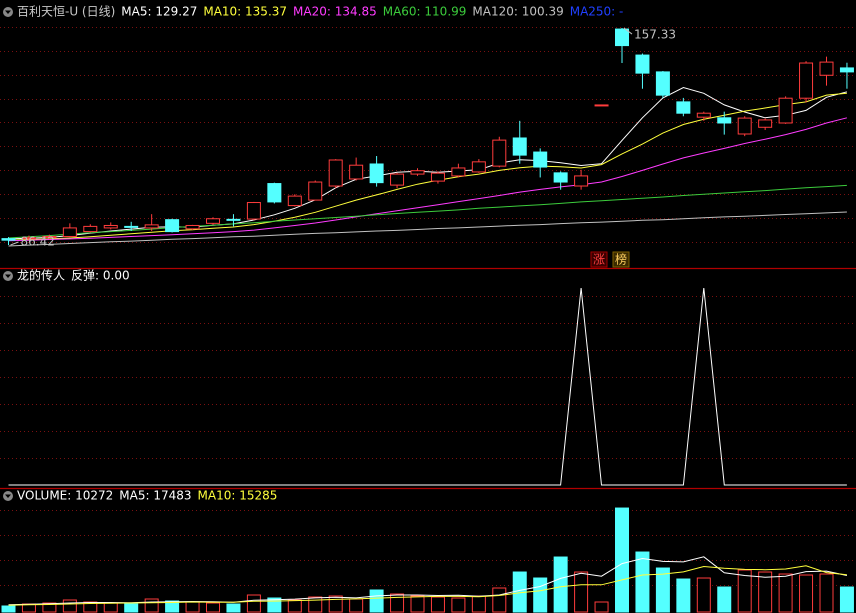  Describe the element at coordinates (159, 12) in the screenshot. I see `ma-legend: MA5: 129.27` at that location.